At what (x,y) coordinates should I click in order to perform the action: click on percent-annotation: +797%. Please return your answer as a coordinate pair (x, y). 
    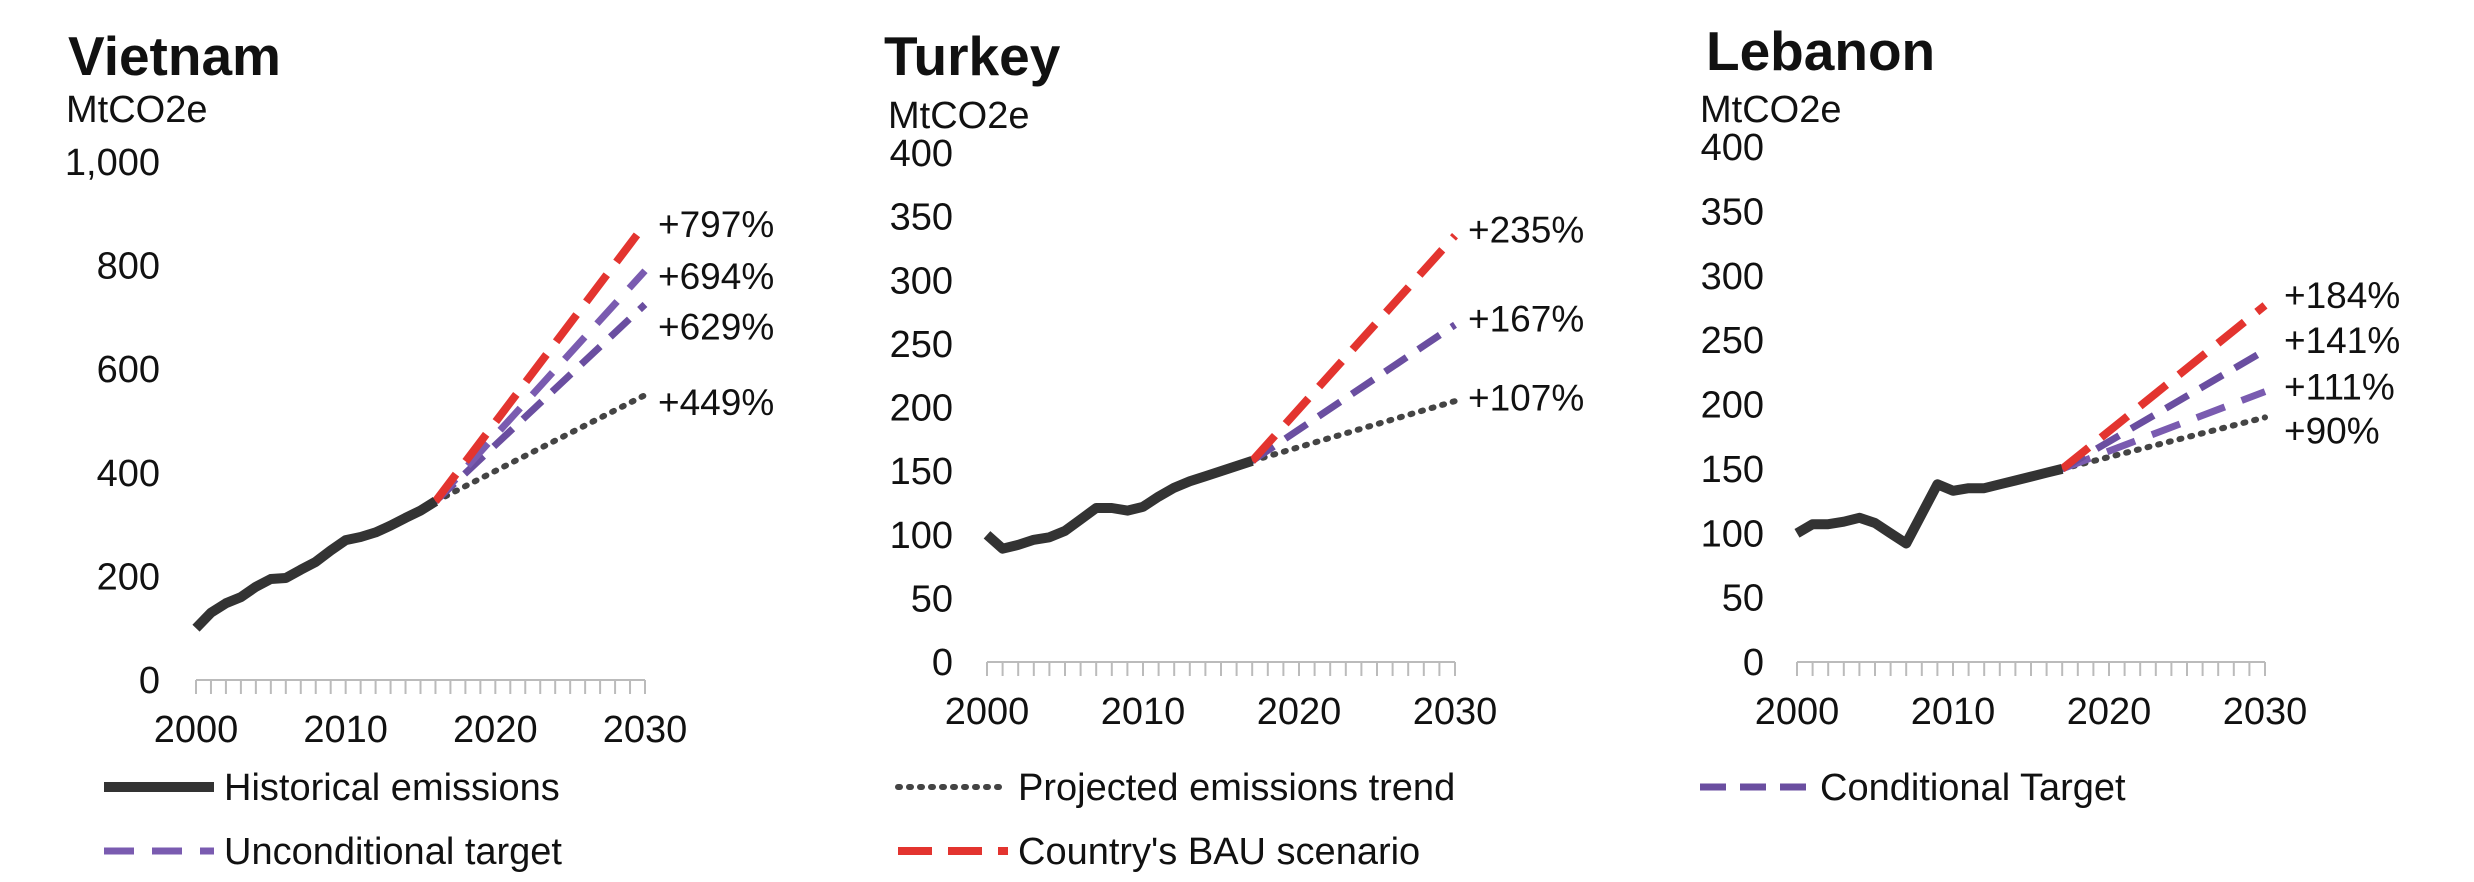
    Looking at the image, I should click on (716, 224).